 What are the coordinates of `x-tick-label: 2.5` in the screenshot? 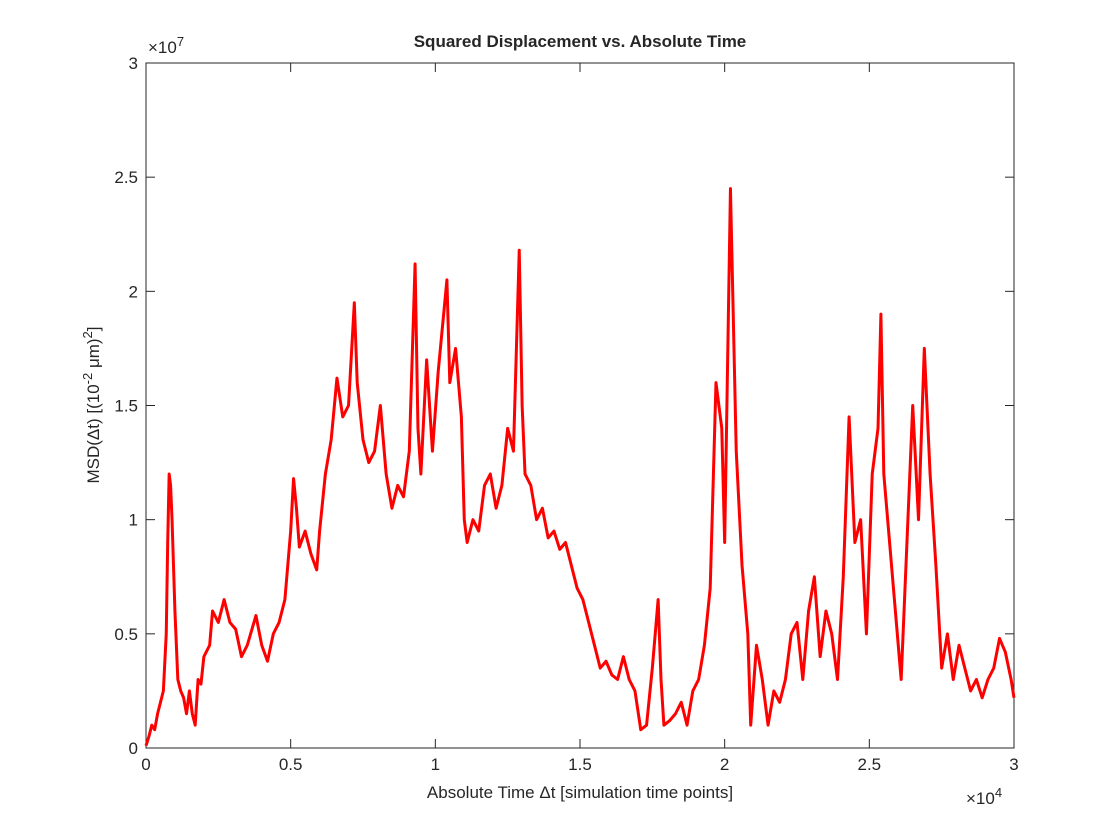 It's located at (870, 764).